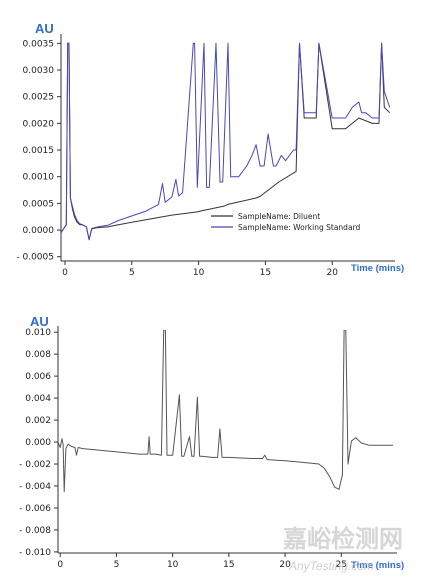  What do you see at coordinates (35, 487) in the screenshot?
I see `y-tick-label: - 0.004` at bounding box center [35, 487].